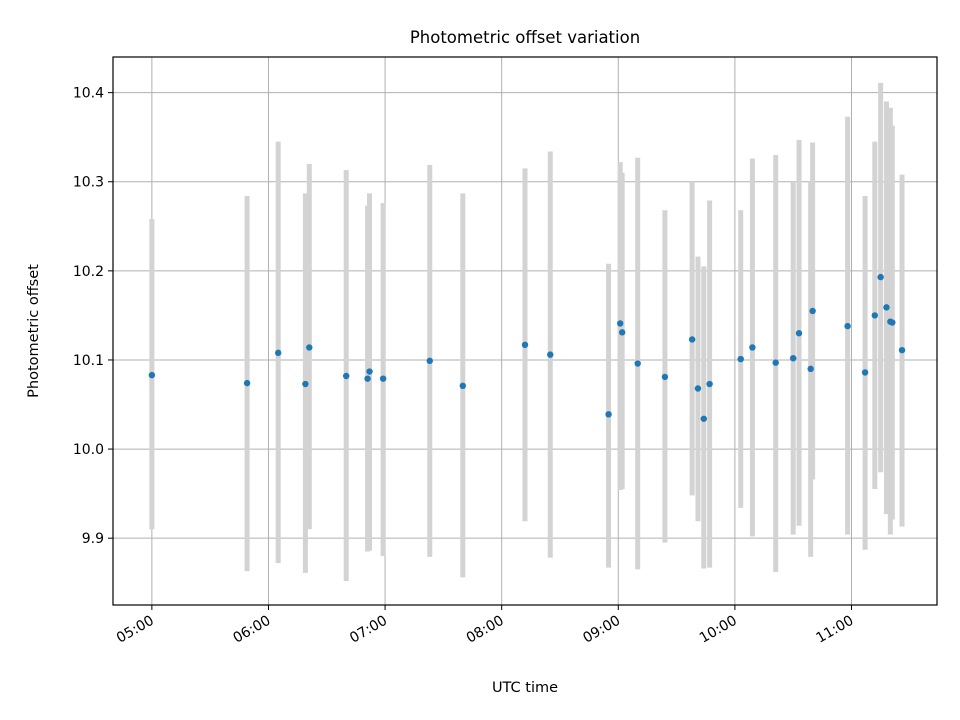 This screenshot has width=960, height=720. Describe the element at coordinates (93, 316) in the screenshot. I see `y-axis-ticks: 9.9 10.0 10.1 10.2 10.3 10.4` at that location.